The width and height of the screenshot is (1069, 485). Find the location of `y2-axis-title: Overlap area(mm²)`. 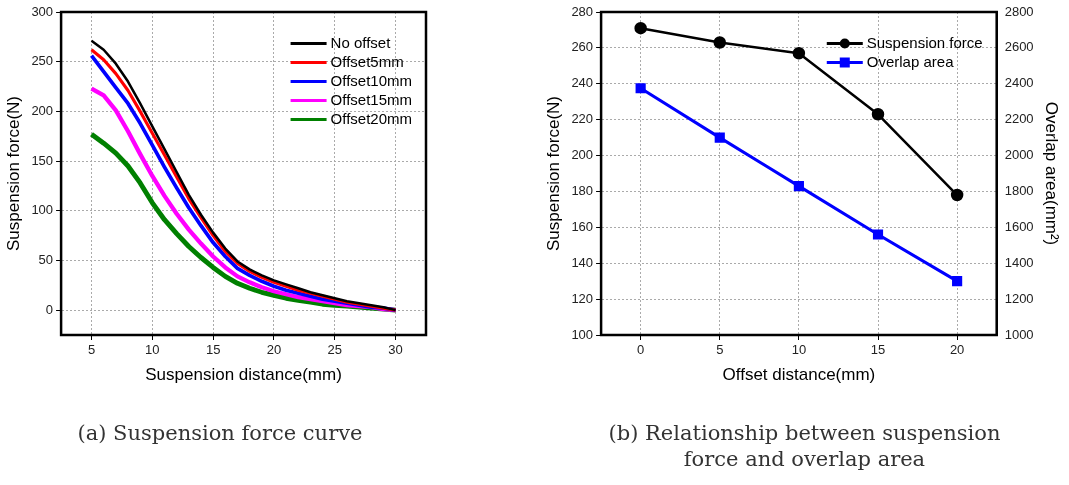

y2-axis-title: Overlap area(mm²) is located at coordinates (1052, 173).